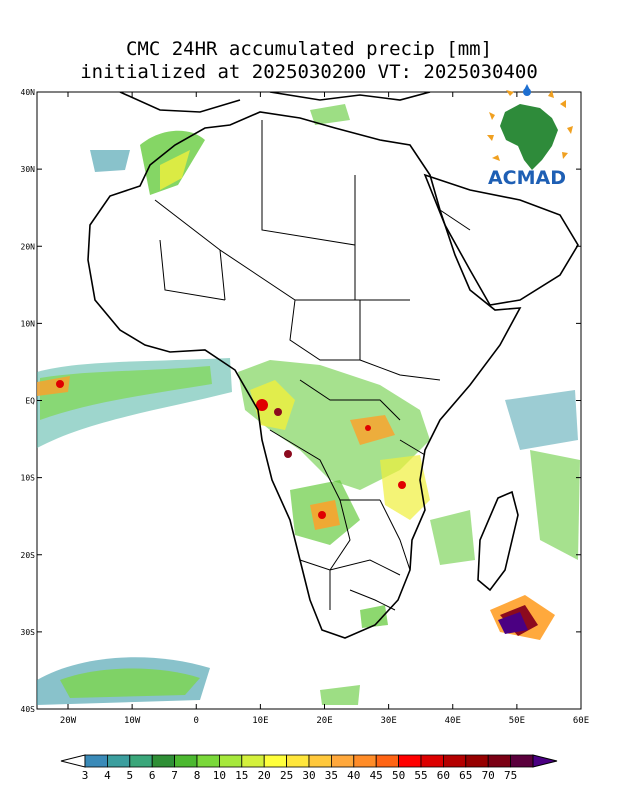  What do you see at coordinates (453, 721) in the screenshot?
I see `longitude-label: 40E` at bounding box center [453, 721].